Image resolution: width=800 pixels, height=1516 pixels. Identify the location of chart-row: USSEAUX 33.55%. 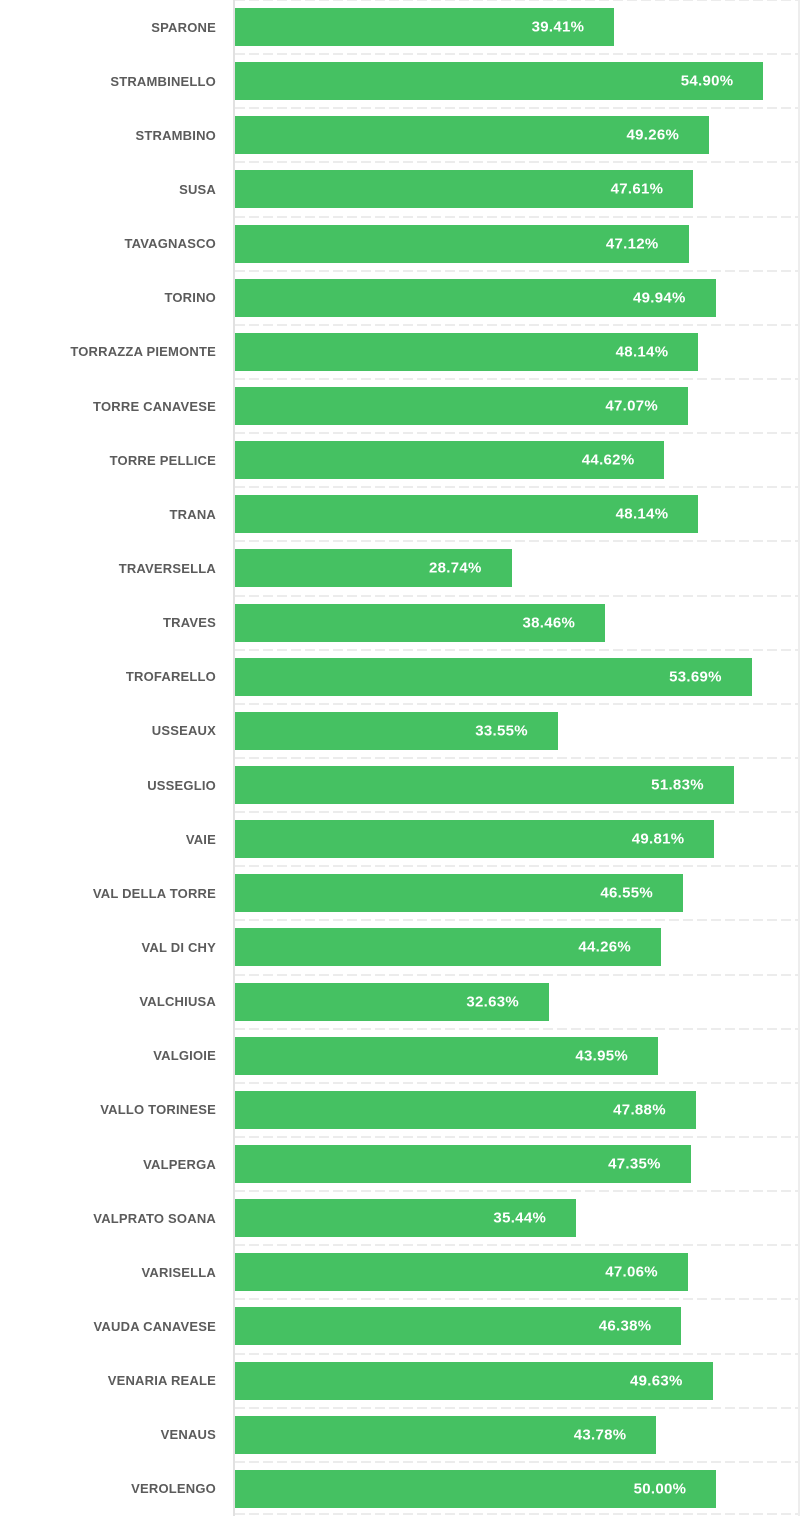
(400, 730).